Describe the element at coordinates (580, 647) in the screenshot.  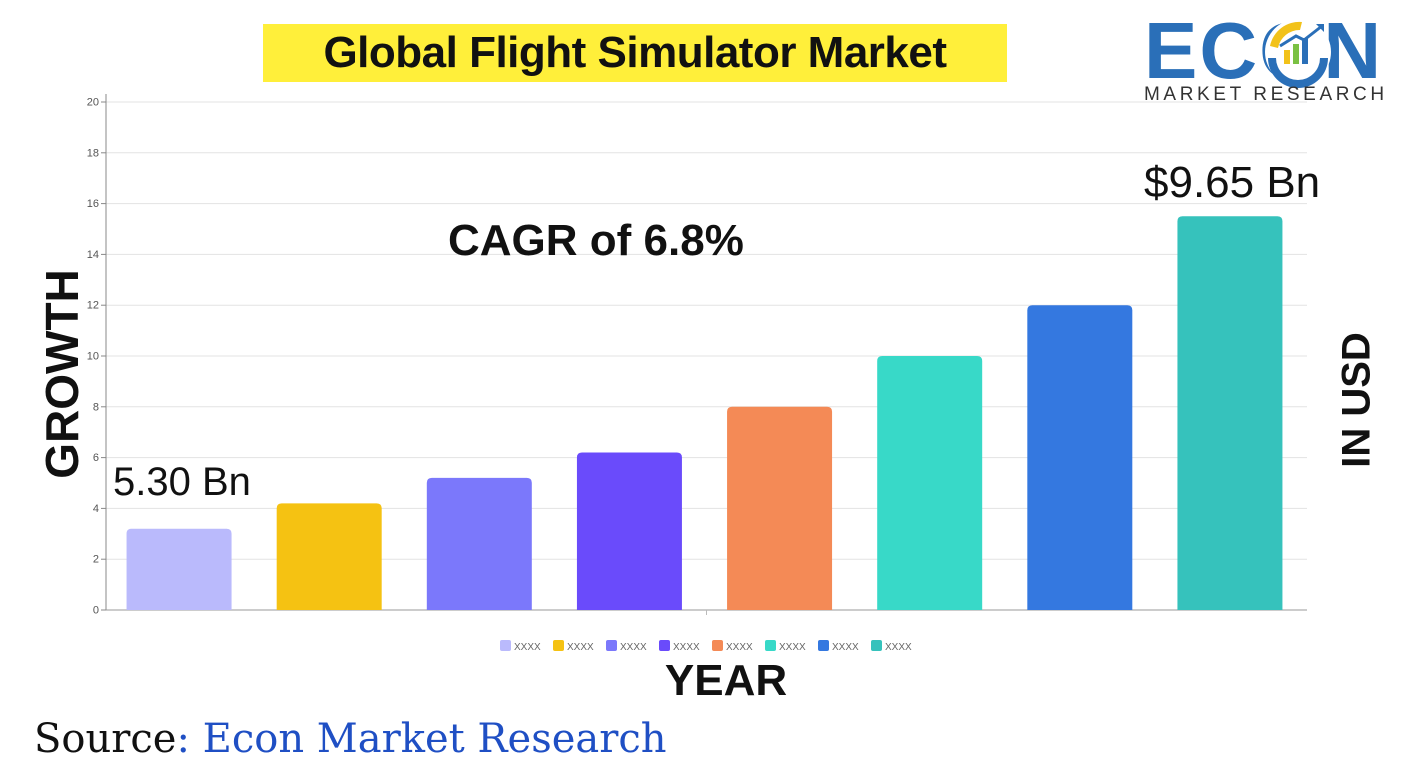
I see `legend-label-1: XXXX` at that location.